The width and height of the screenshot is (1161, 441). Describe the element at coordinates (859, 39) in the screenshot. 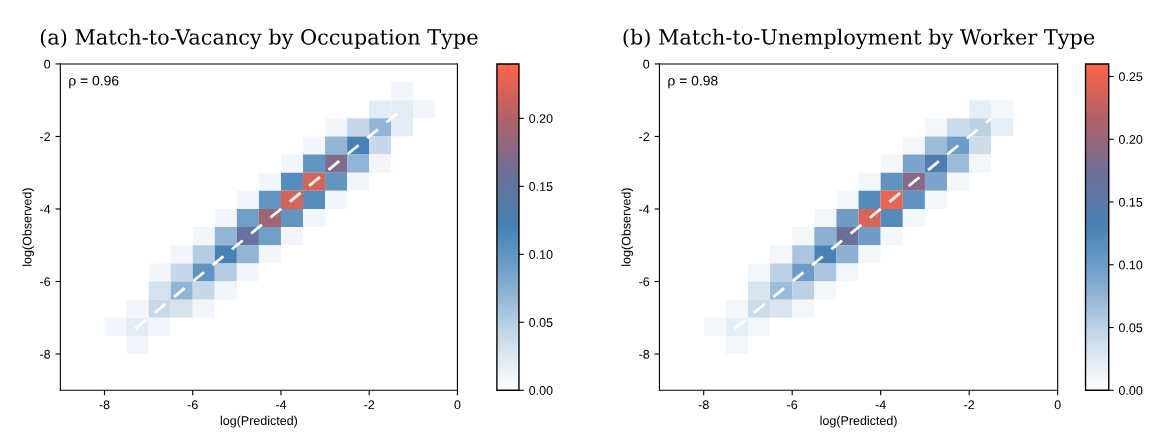

I see `chart-title: (b) Match-to-Unemployment by Worker Type` at that location.